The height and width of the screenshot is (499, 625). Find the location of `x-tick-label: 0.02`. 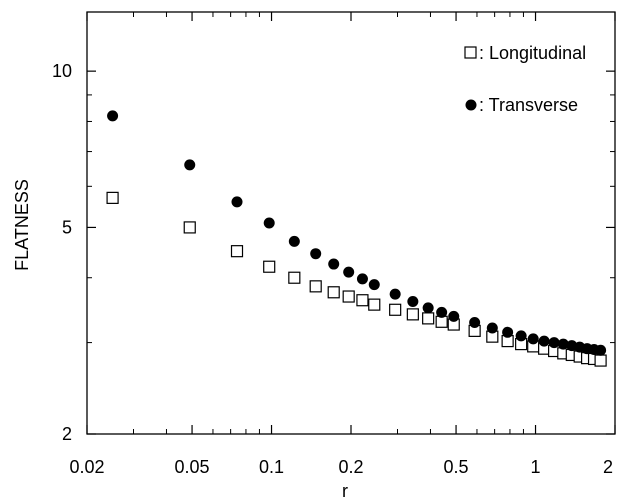

x-tick-label: 0.02 is located at coordinates (86, 467).